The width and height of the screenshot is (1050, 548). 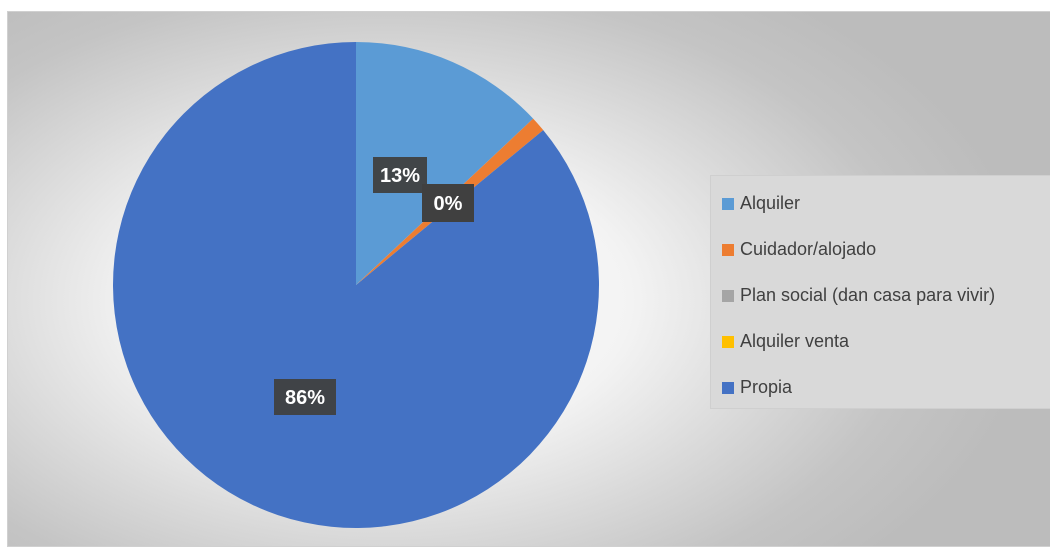 I want to click on data-labels: 13%1%0%0%86%, so click(x=374, y=286).